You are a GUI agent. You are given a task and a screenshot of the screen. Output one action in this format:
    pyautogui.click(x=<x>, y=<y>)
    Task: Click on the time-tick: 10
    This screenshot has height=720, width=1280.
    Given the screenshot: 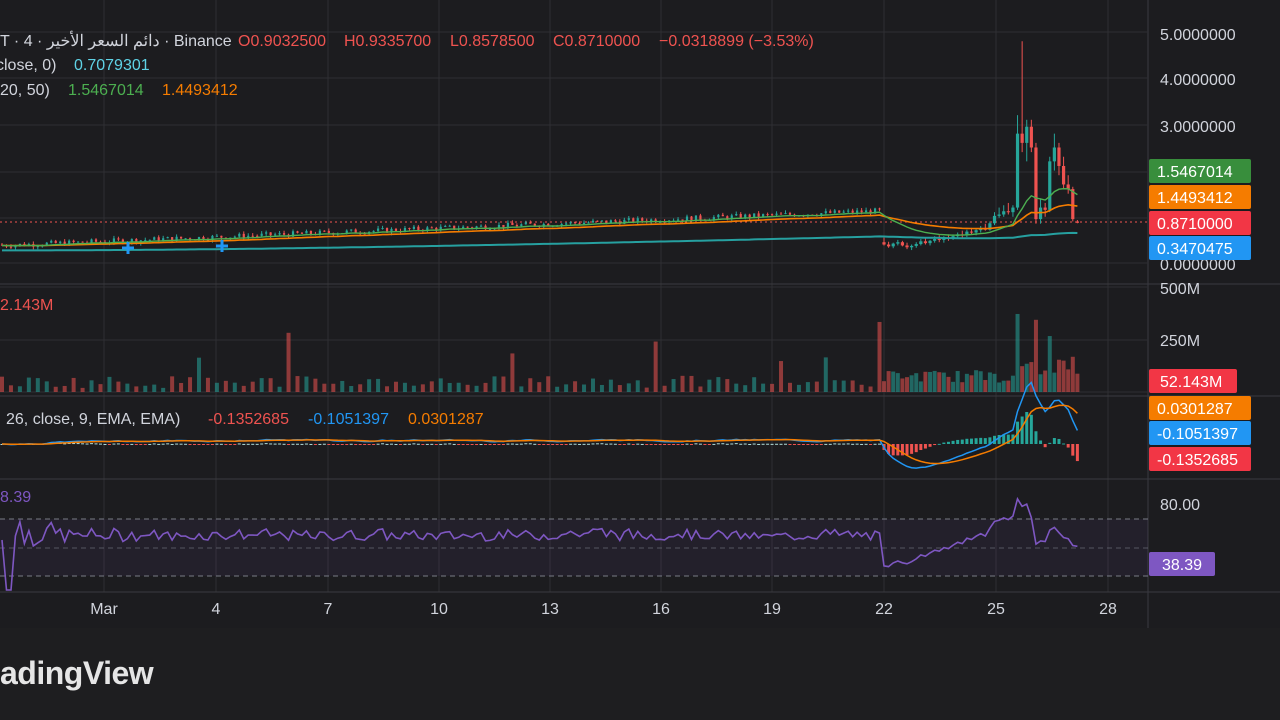 What is the action you would take?
    pyautogui.click(x=439, y=609)
    